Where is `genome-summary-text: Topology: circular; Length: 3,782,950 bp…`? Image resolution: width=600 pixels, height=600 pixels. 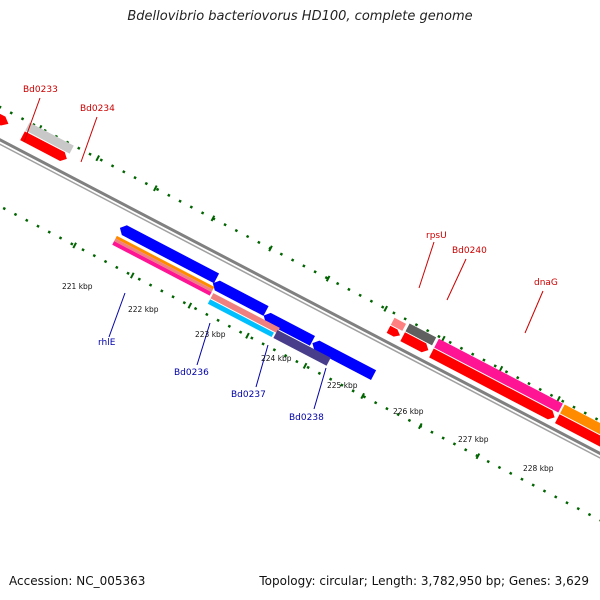
genome-summary-text: Topology: circular; Length: 3,782,950 bp… is located at coordinates (424, 581).